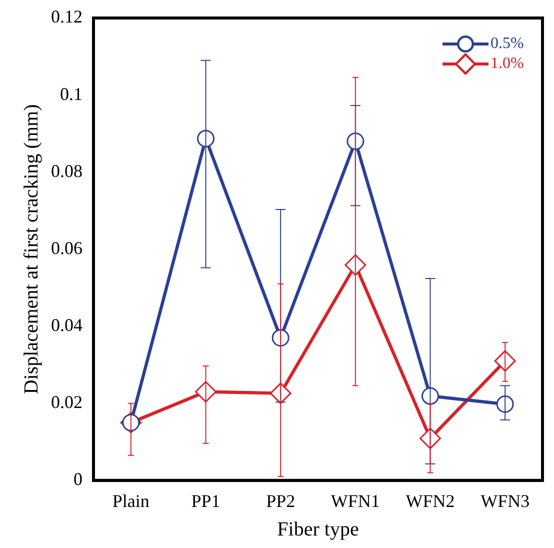 This screenshot has height=548, width=554. Describe the element at coordinates (71, 94) in the screenshot. I see `y-tick-label: 0.1` at that location.